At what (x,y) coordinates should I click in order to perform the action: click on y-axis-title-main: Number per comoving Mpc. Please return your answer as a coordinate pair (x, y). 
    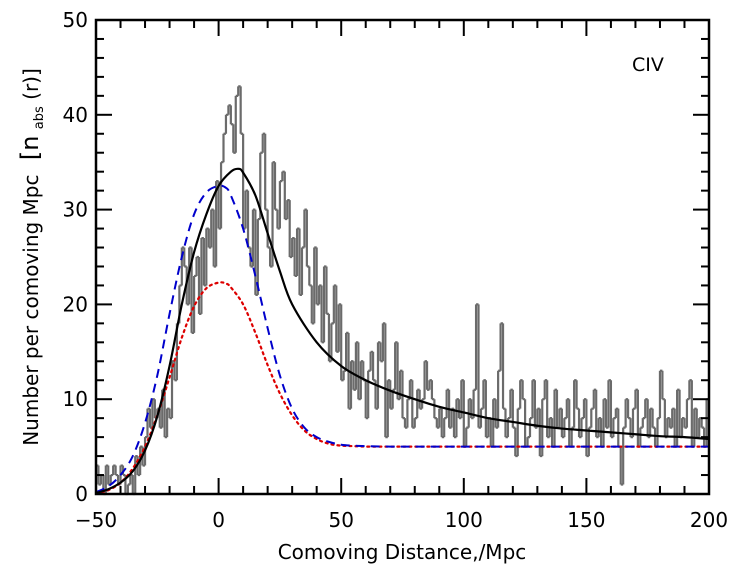
    Looking at the image, I should click on (31, 309).